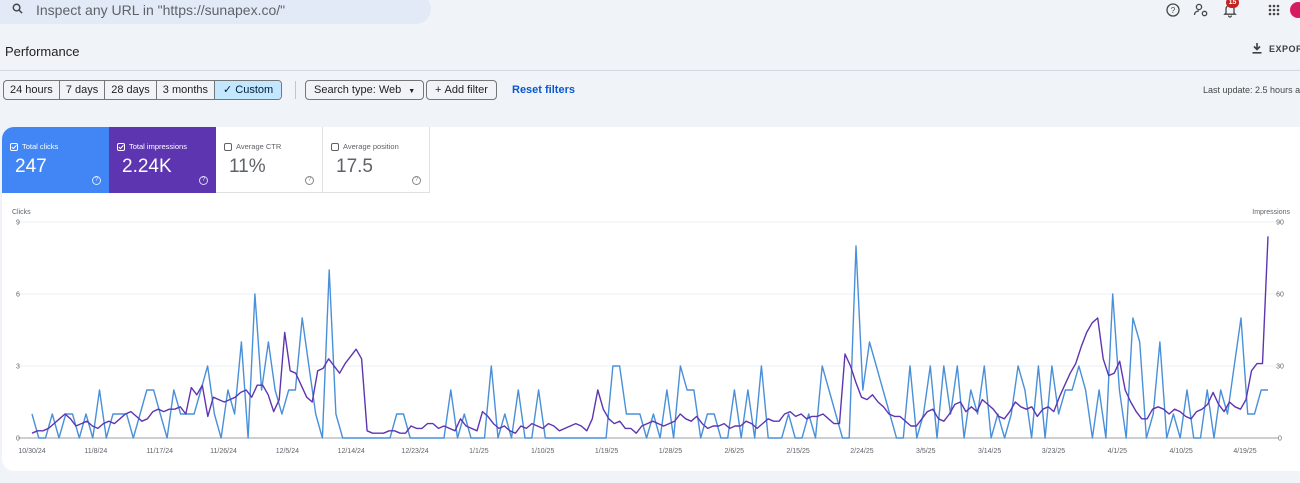  Describe the element at coordinates (223, 451) in the screenshot. I see `x-tick-label: 11/26/24` at that location.